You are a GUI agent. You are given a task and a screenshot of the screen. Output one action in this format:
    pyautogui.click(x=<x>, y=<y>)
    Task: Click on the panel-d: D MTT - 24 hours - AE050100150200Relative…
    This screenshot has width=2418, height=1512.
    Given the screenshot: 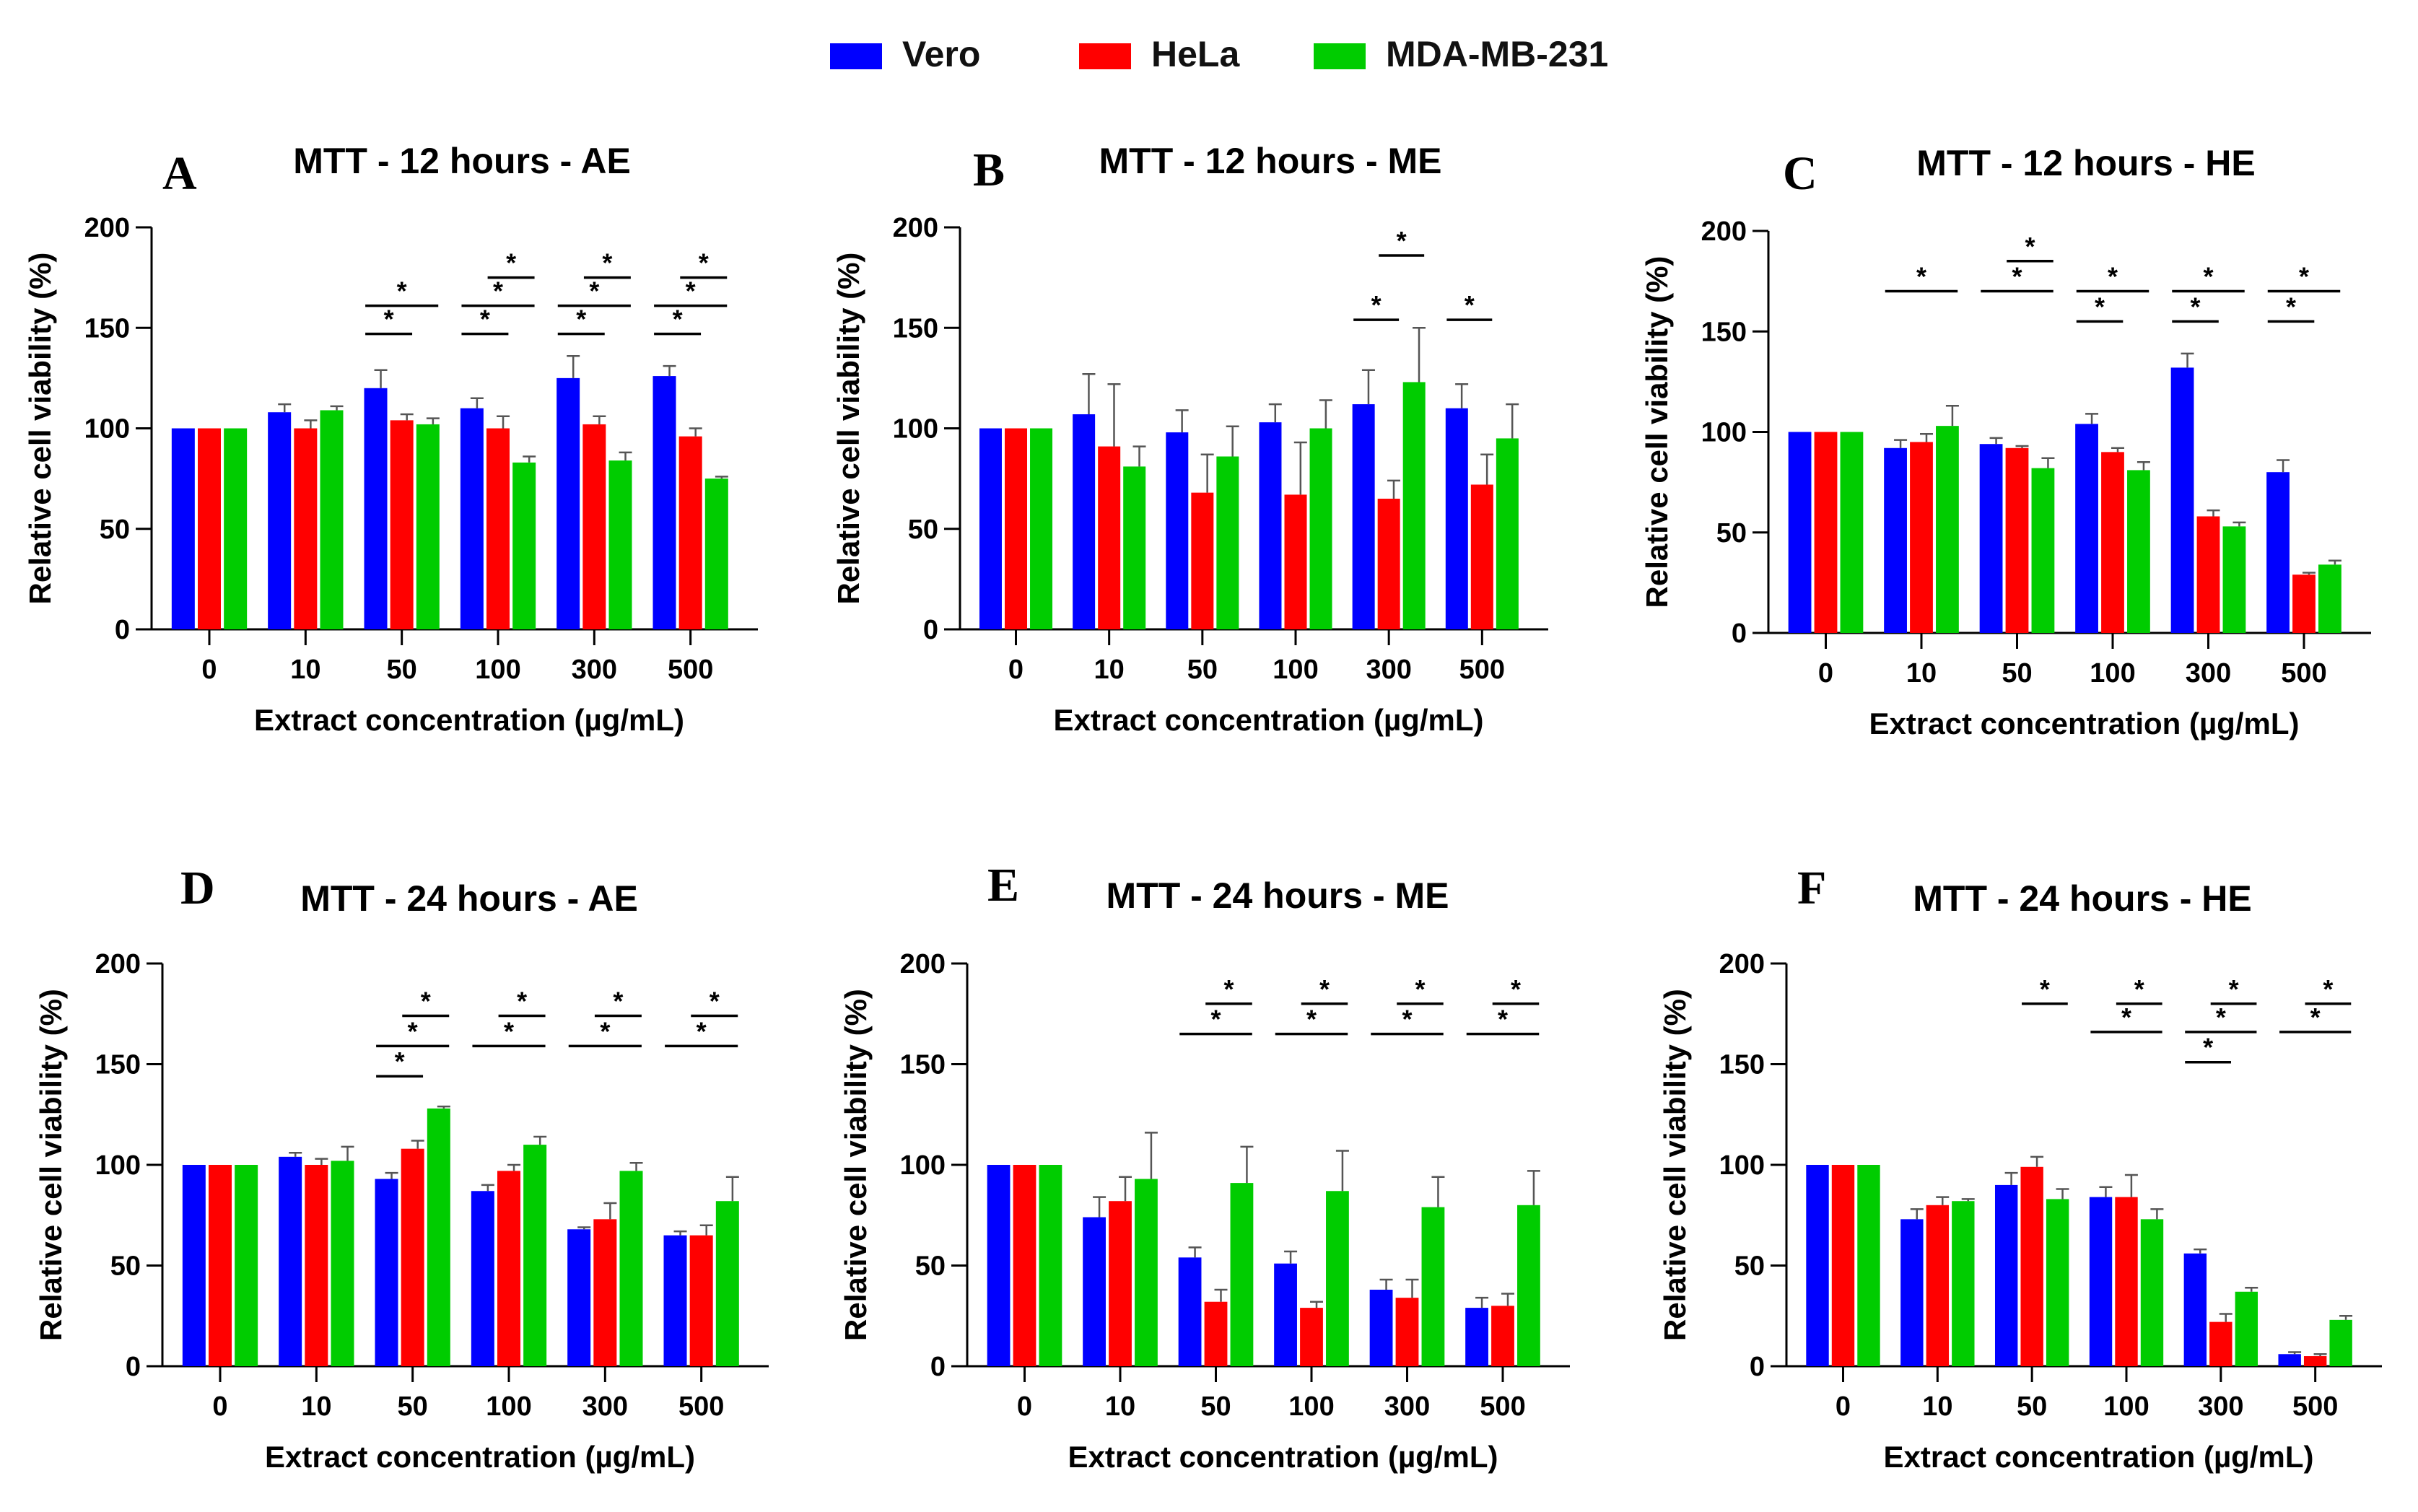 What is the action you would take?
    pyautogui.click(x=402, y=1168)
    